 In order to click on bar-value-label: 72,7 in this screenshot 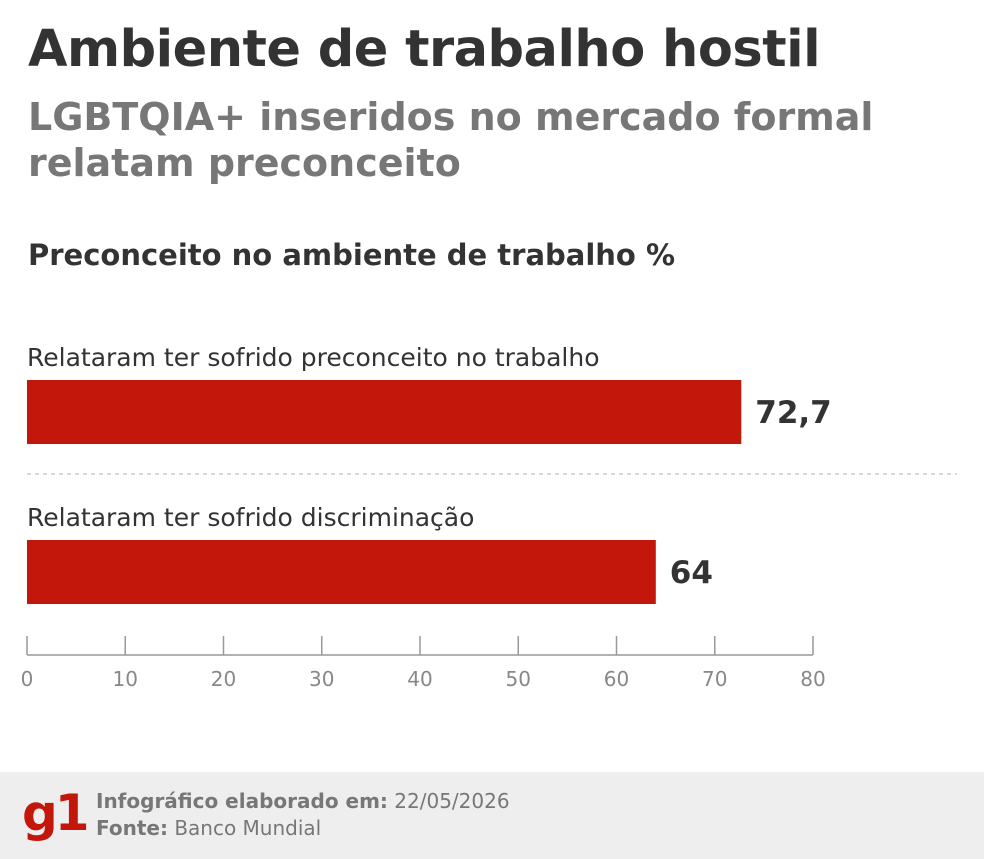, I will do `click(793, 413)`.